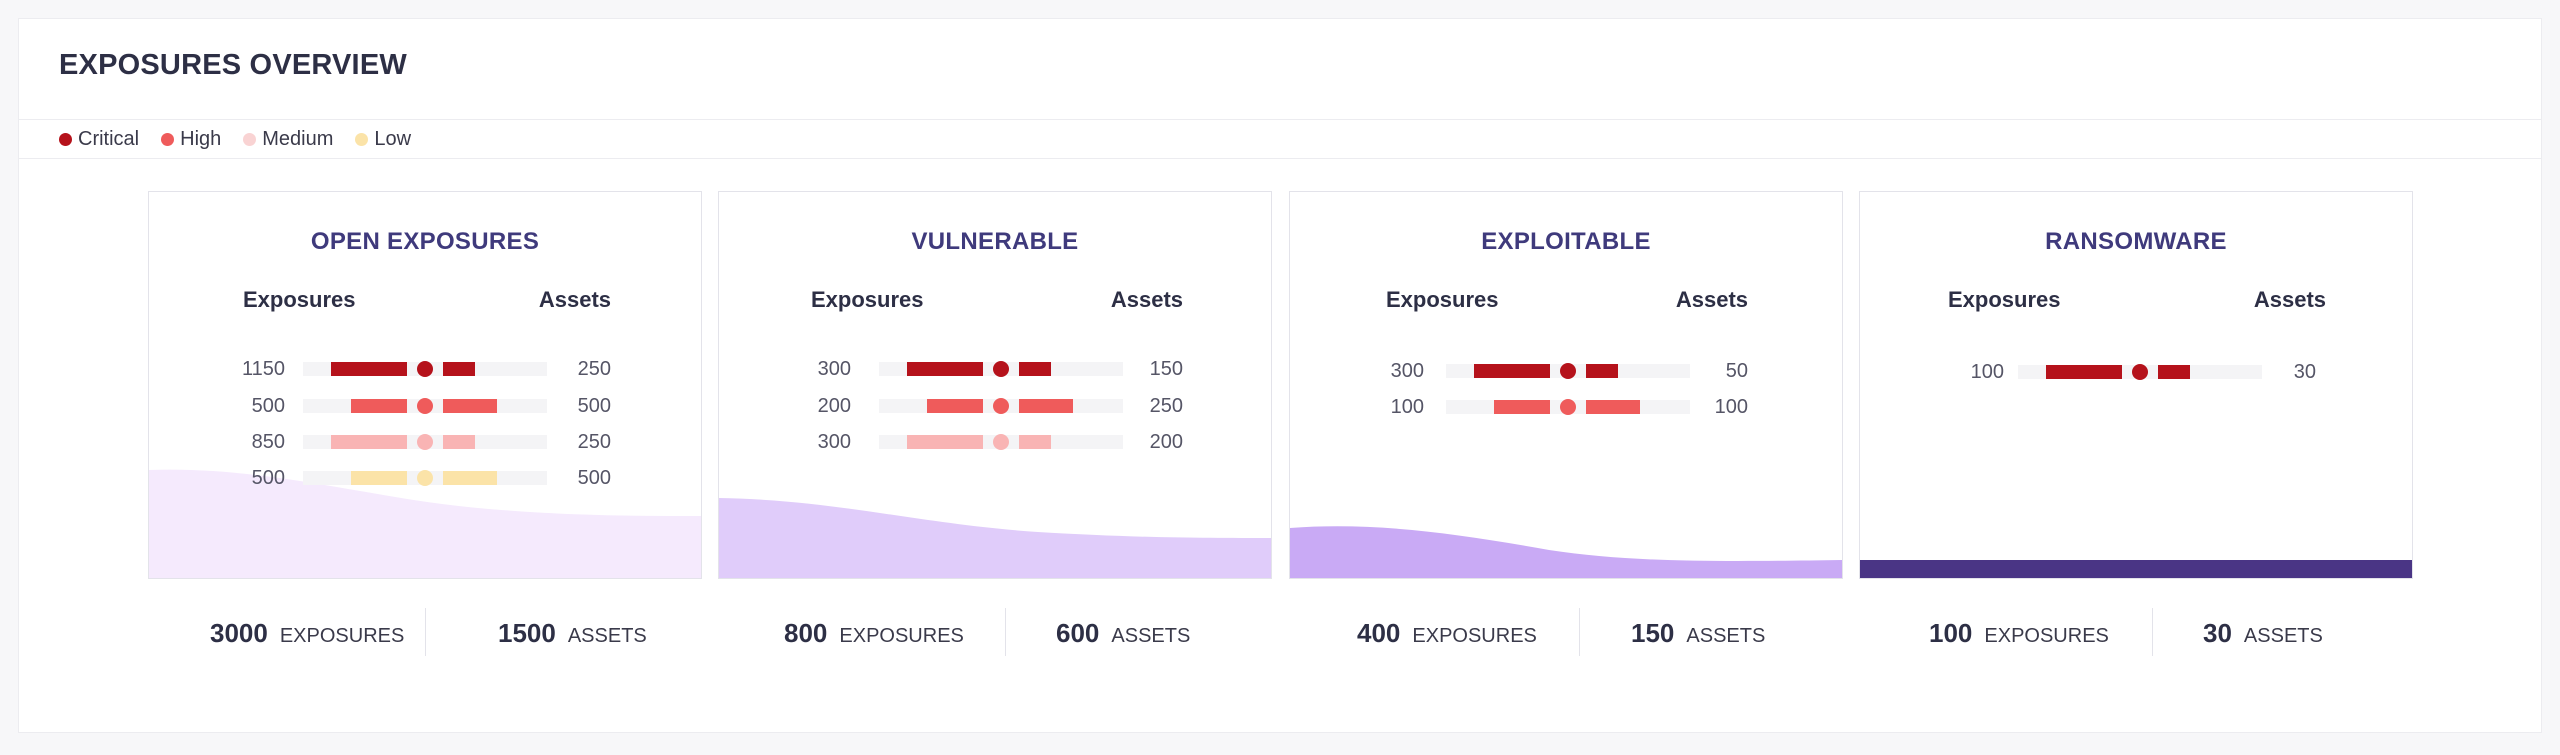 The height and width of the screenshot is (755, 2560). I want to click on total-assets: 30 ASSETS, so click(2263, 633).